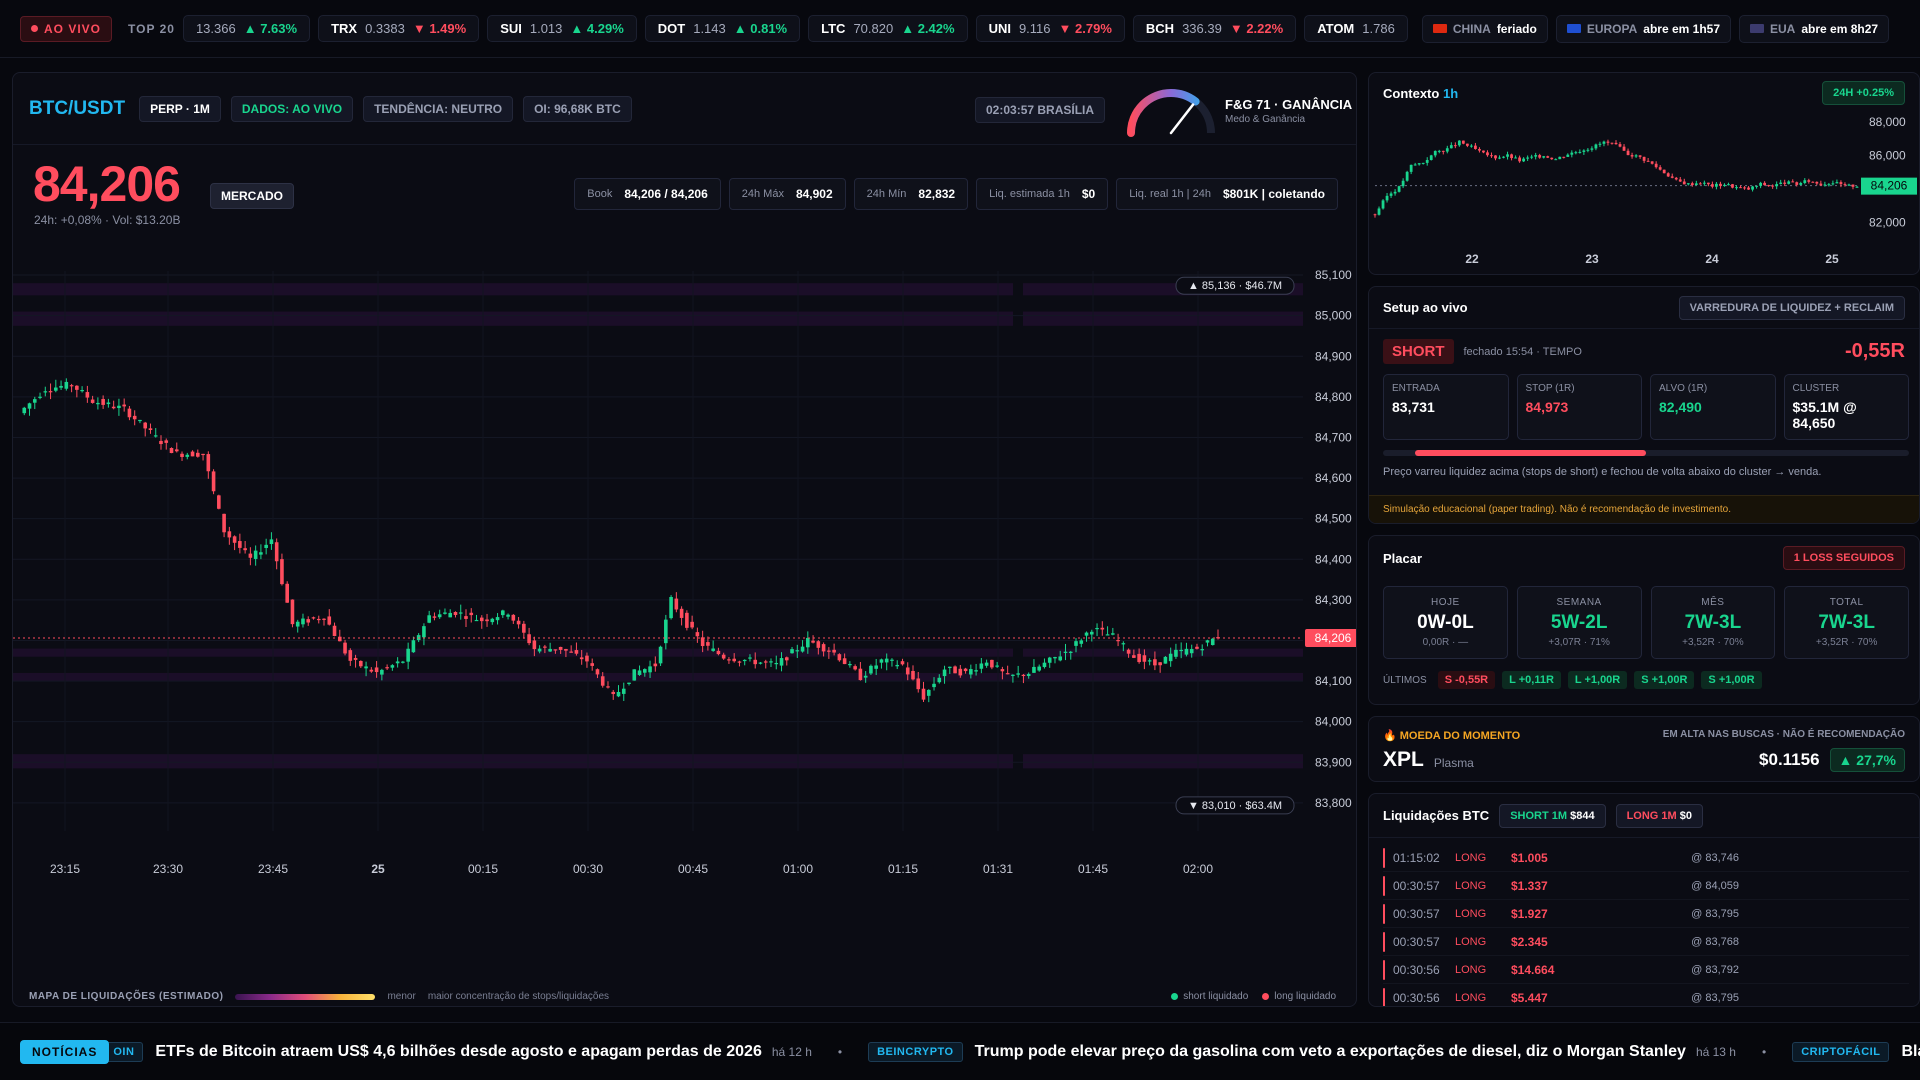 This screenshot has height=1080, width=1920. I want to click on liq-value: $1.337, so click(1529, 885).